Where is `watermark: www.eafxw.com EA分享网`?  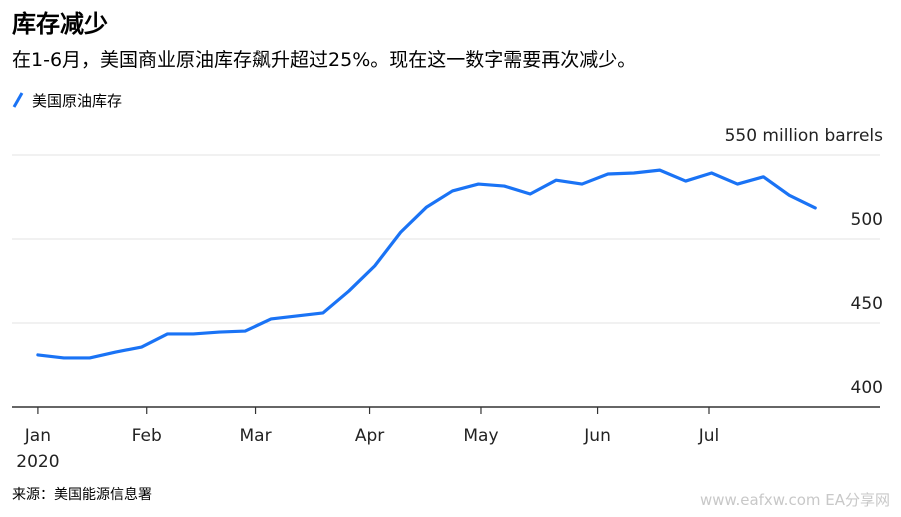
watermark: www.eafxw.com EA分享网 is located at coordinates (795, 500).